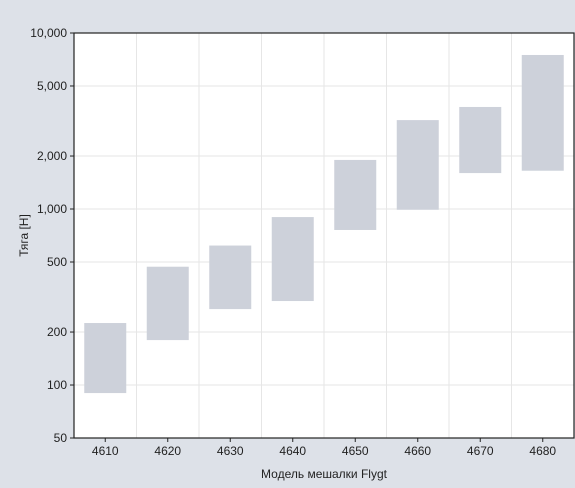  Describe the element at coordinates (24, 235) in the screenshot. I see `y-axis-label: Тяга [Н]` at that location.